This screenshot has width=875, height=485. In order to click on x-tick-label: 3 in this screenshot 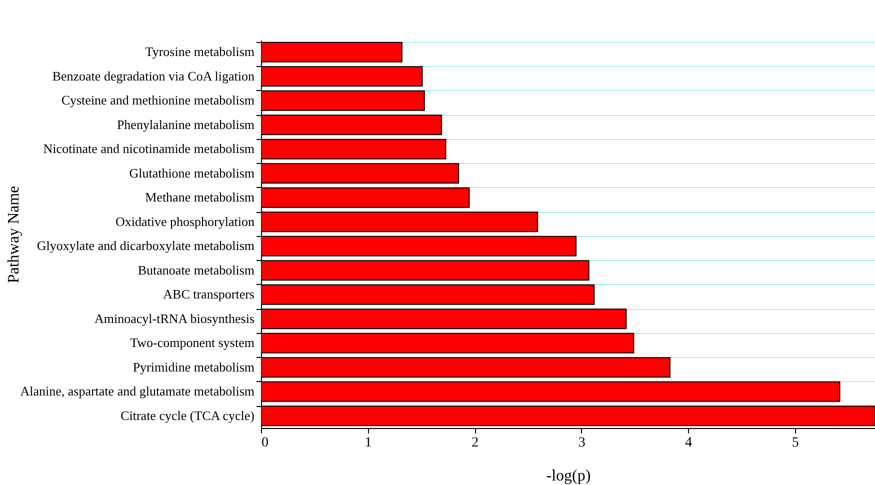, I will do `click(582, 443)`.